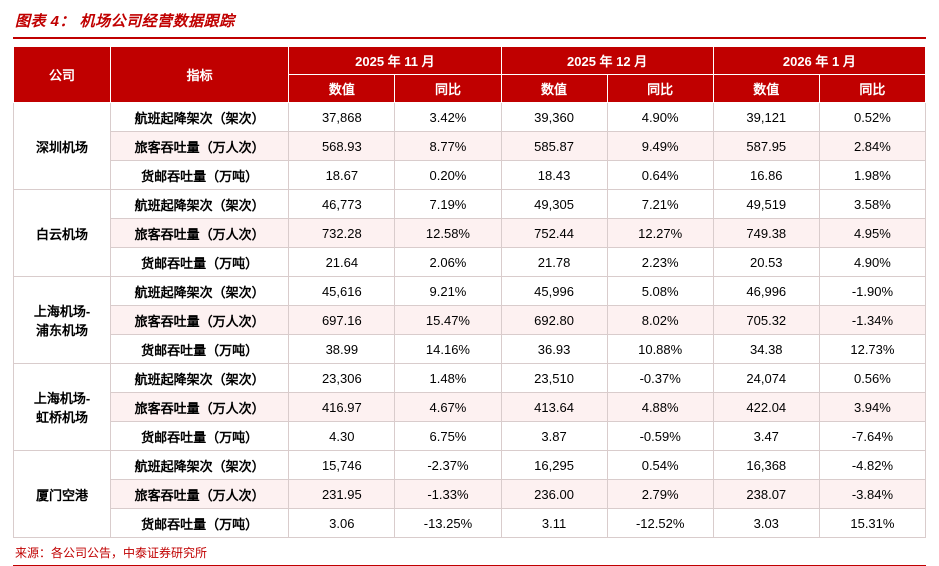 This screenshot has height=566, width=939. What do you see at coordinates (554, 233) in the screenshot?
I see `value-cell: 752.44` at bounding box center [554, 233].